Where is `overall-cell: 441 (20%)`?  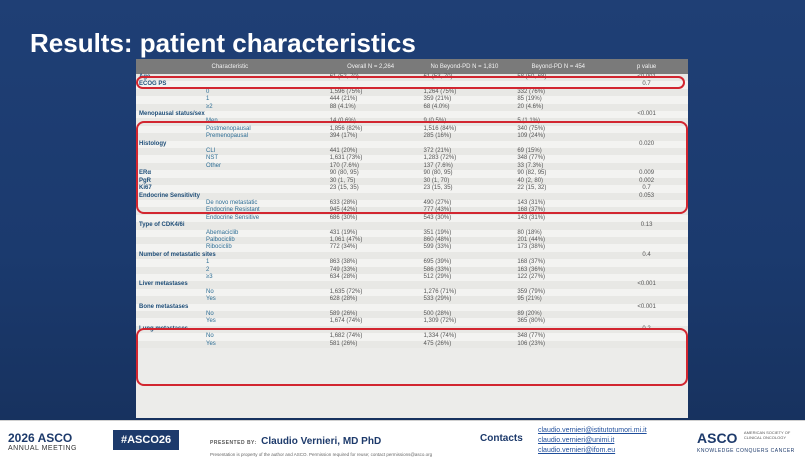
overall-cell: 441 (20%) is located at coordinates (370, 152).